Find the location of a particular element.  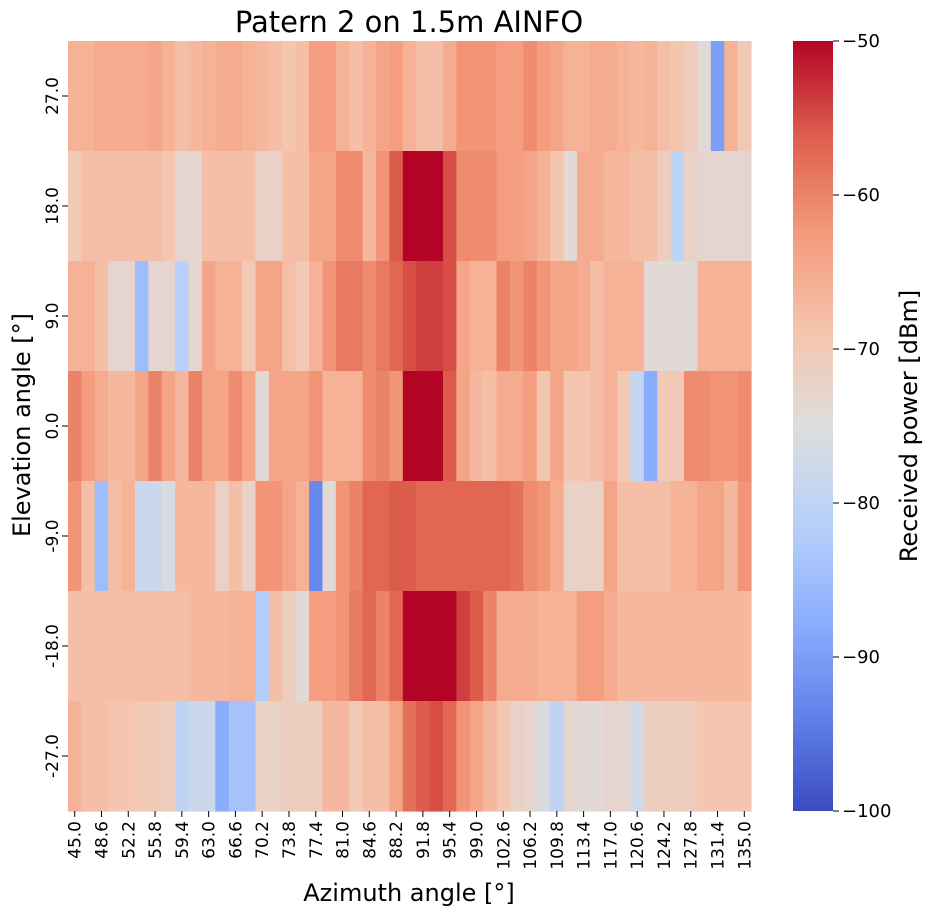

colorbar-tick-label: −90 is located at coordinates (861, 657).